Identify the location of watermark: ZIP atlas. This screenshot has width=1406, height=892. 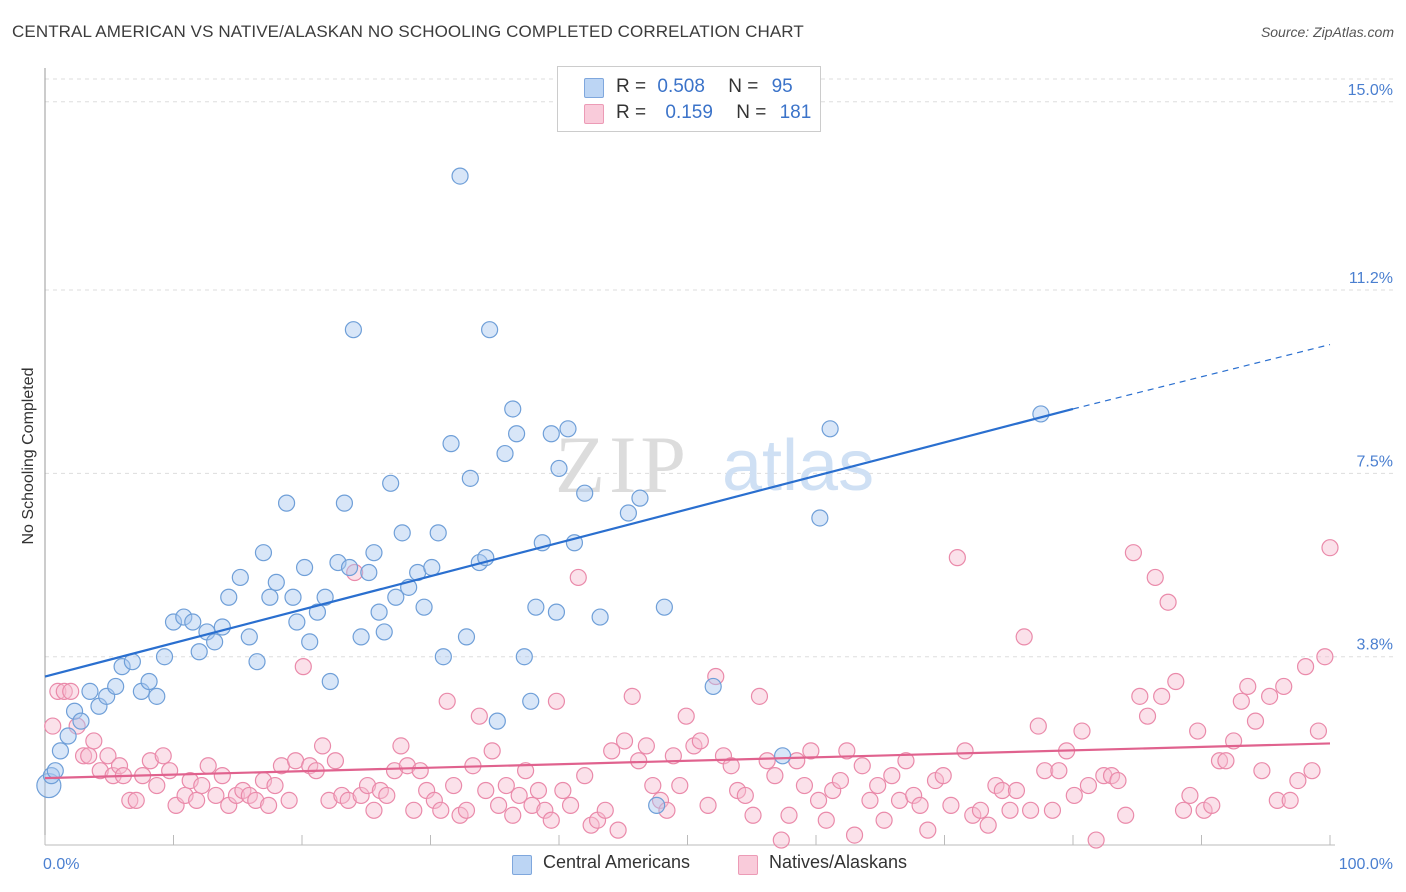
(714, 464).